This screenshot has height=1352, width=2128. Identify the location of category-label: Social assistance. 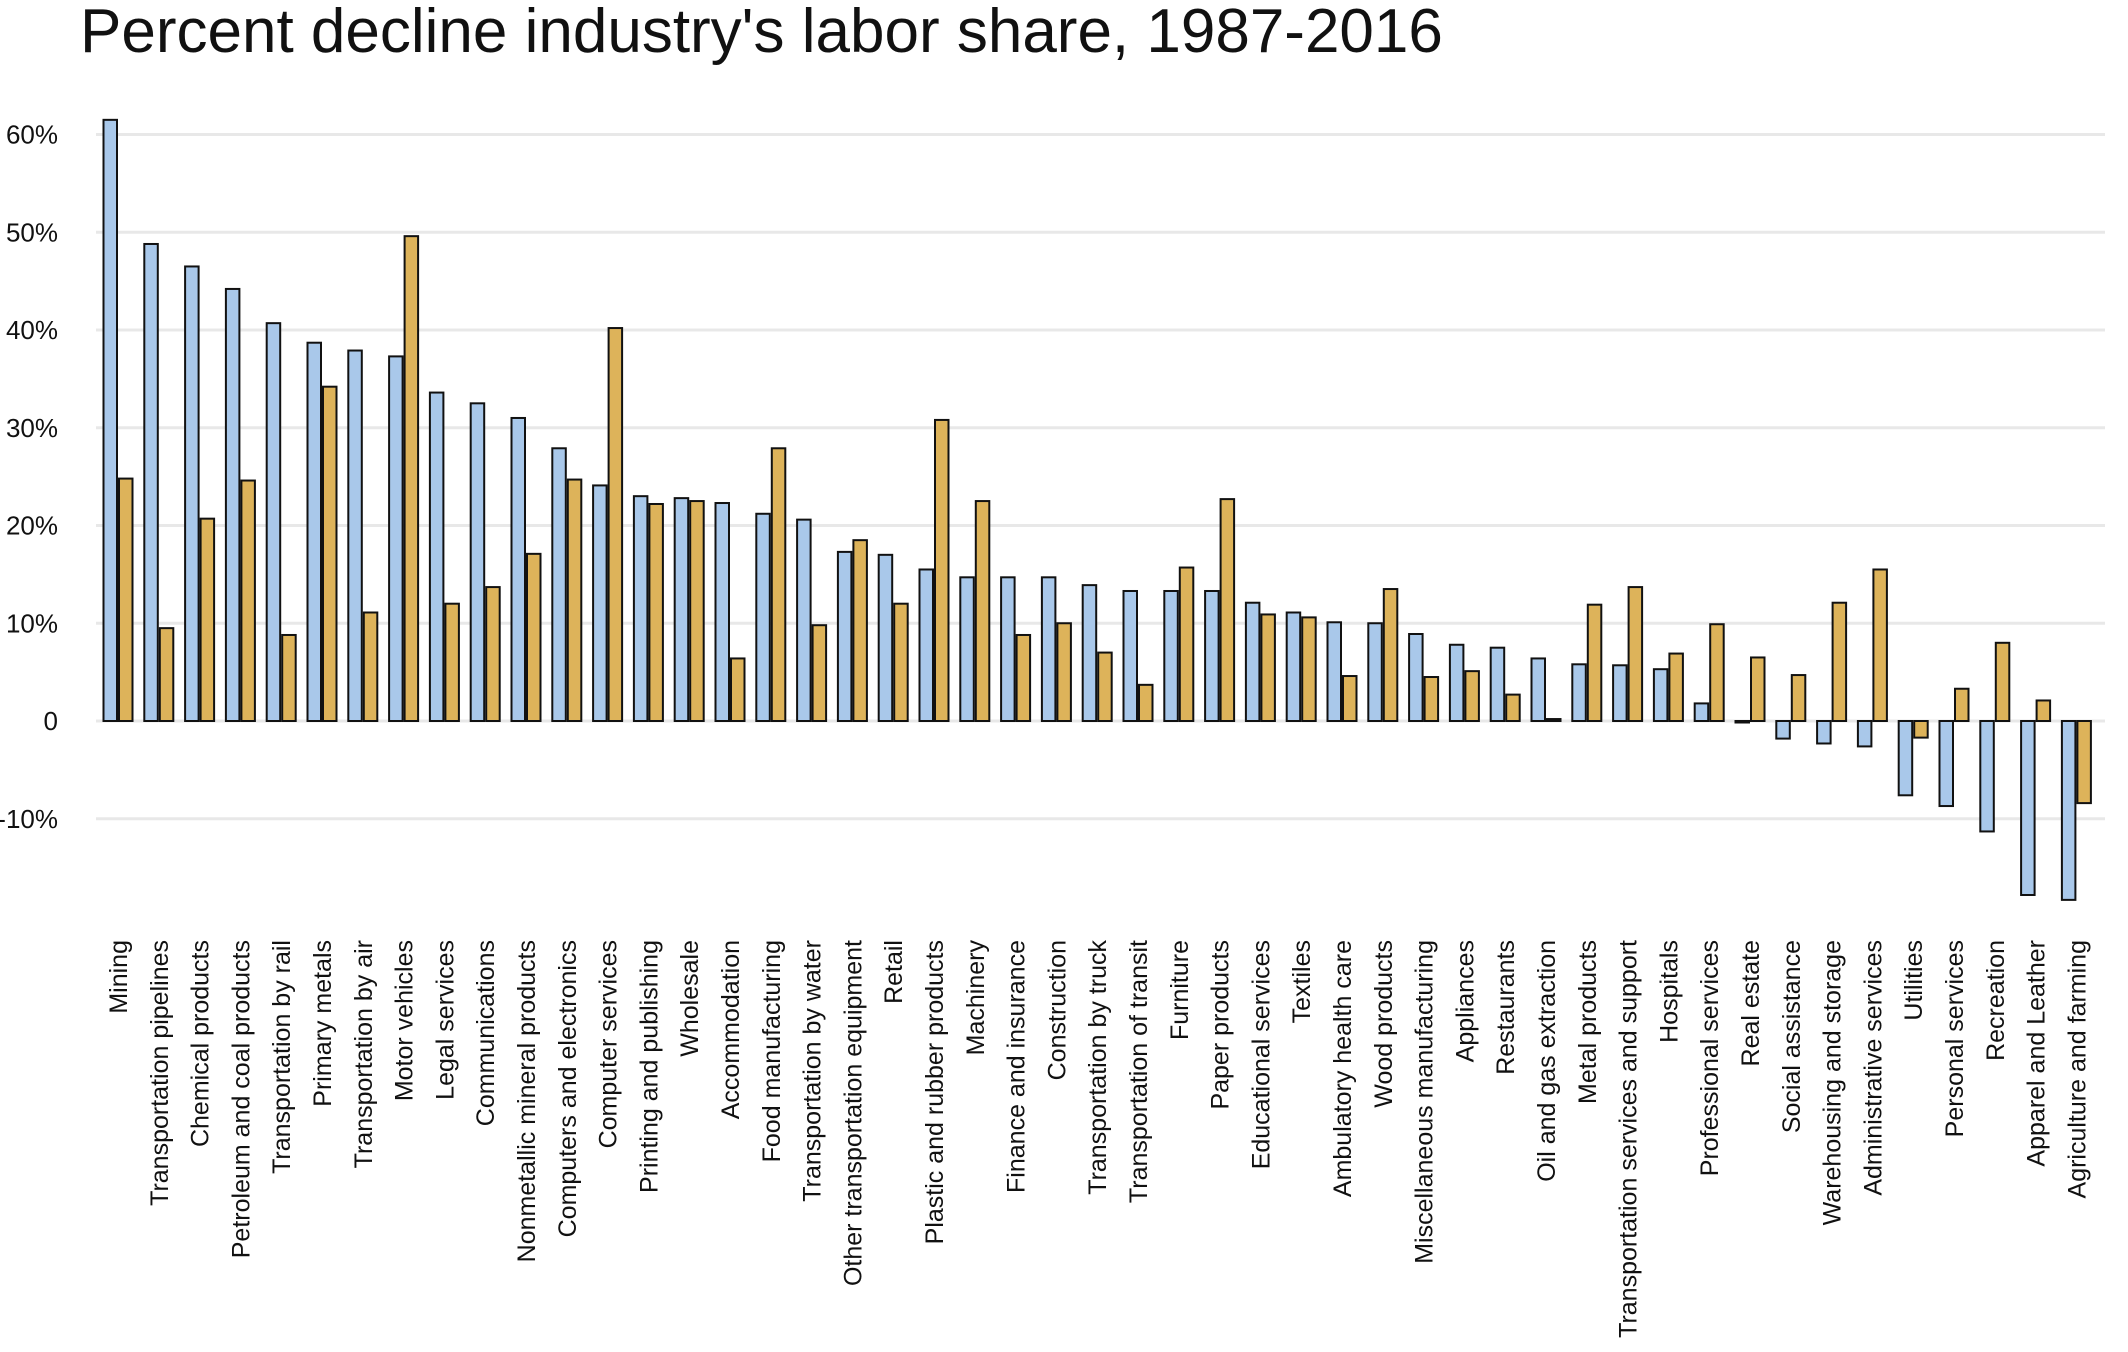
(1792, 1036).